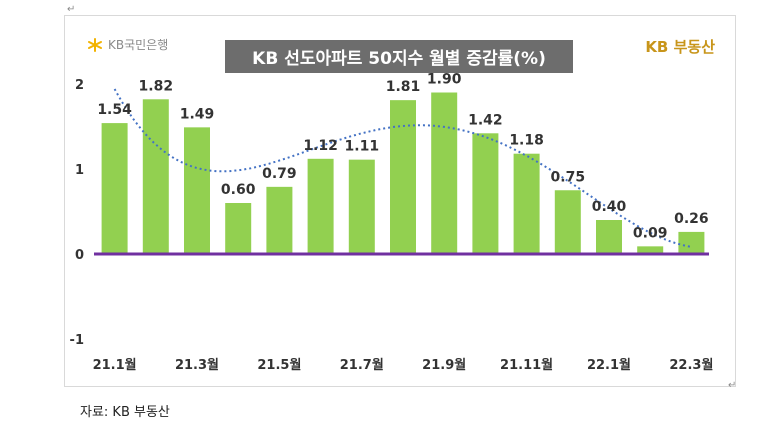 This screenshot has width=776, height=432. I want to click on y-tick-label: 1, so click(79, 170).